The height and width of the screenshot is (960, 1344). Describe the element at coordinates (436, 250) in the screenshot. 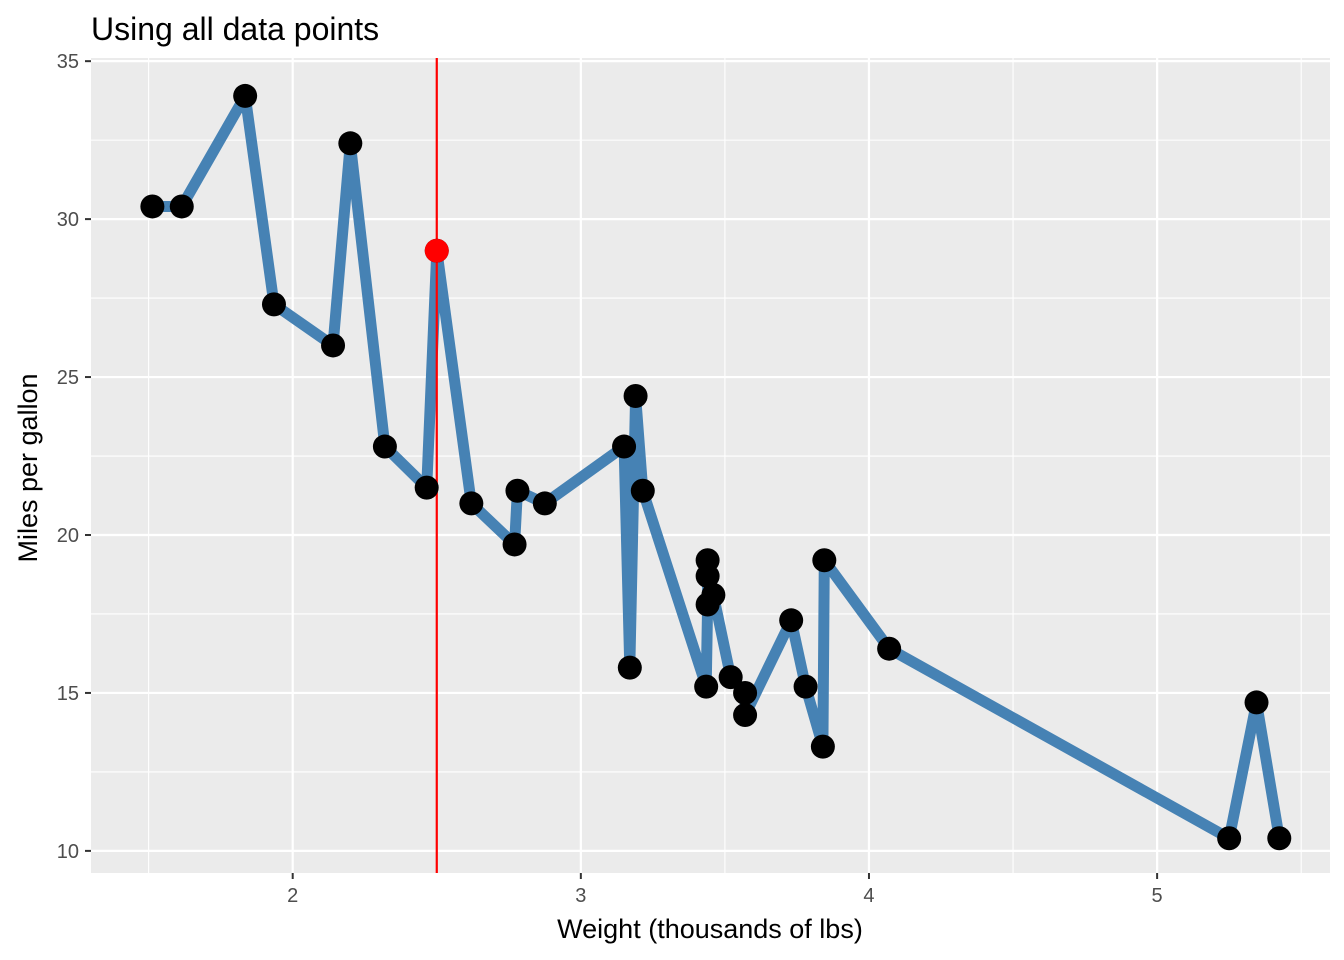

I see `highlight-point` at that location.